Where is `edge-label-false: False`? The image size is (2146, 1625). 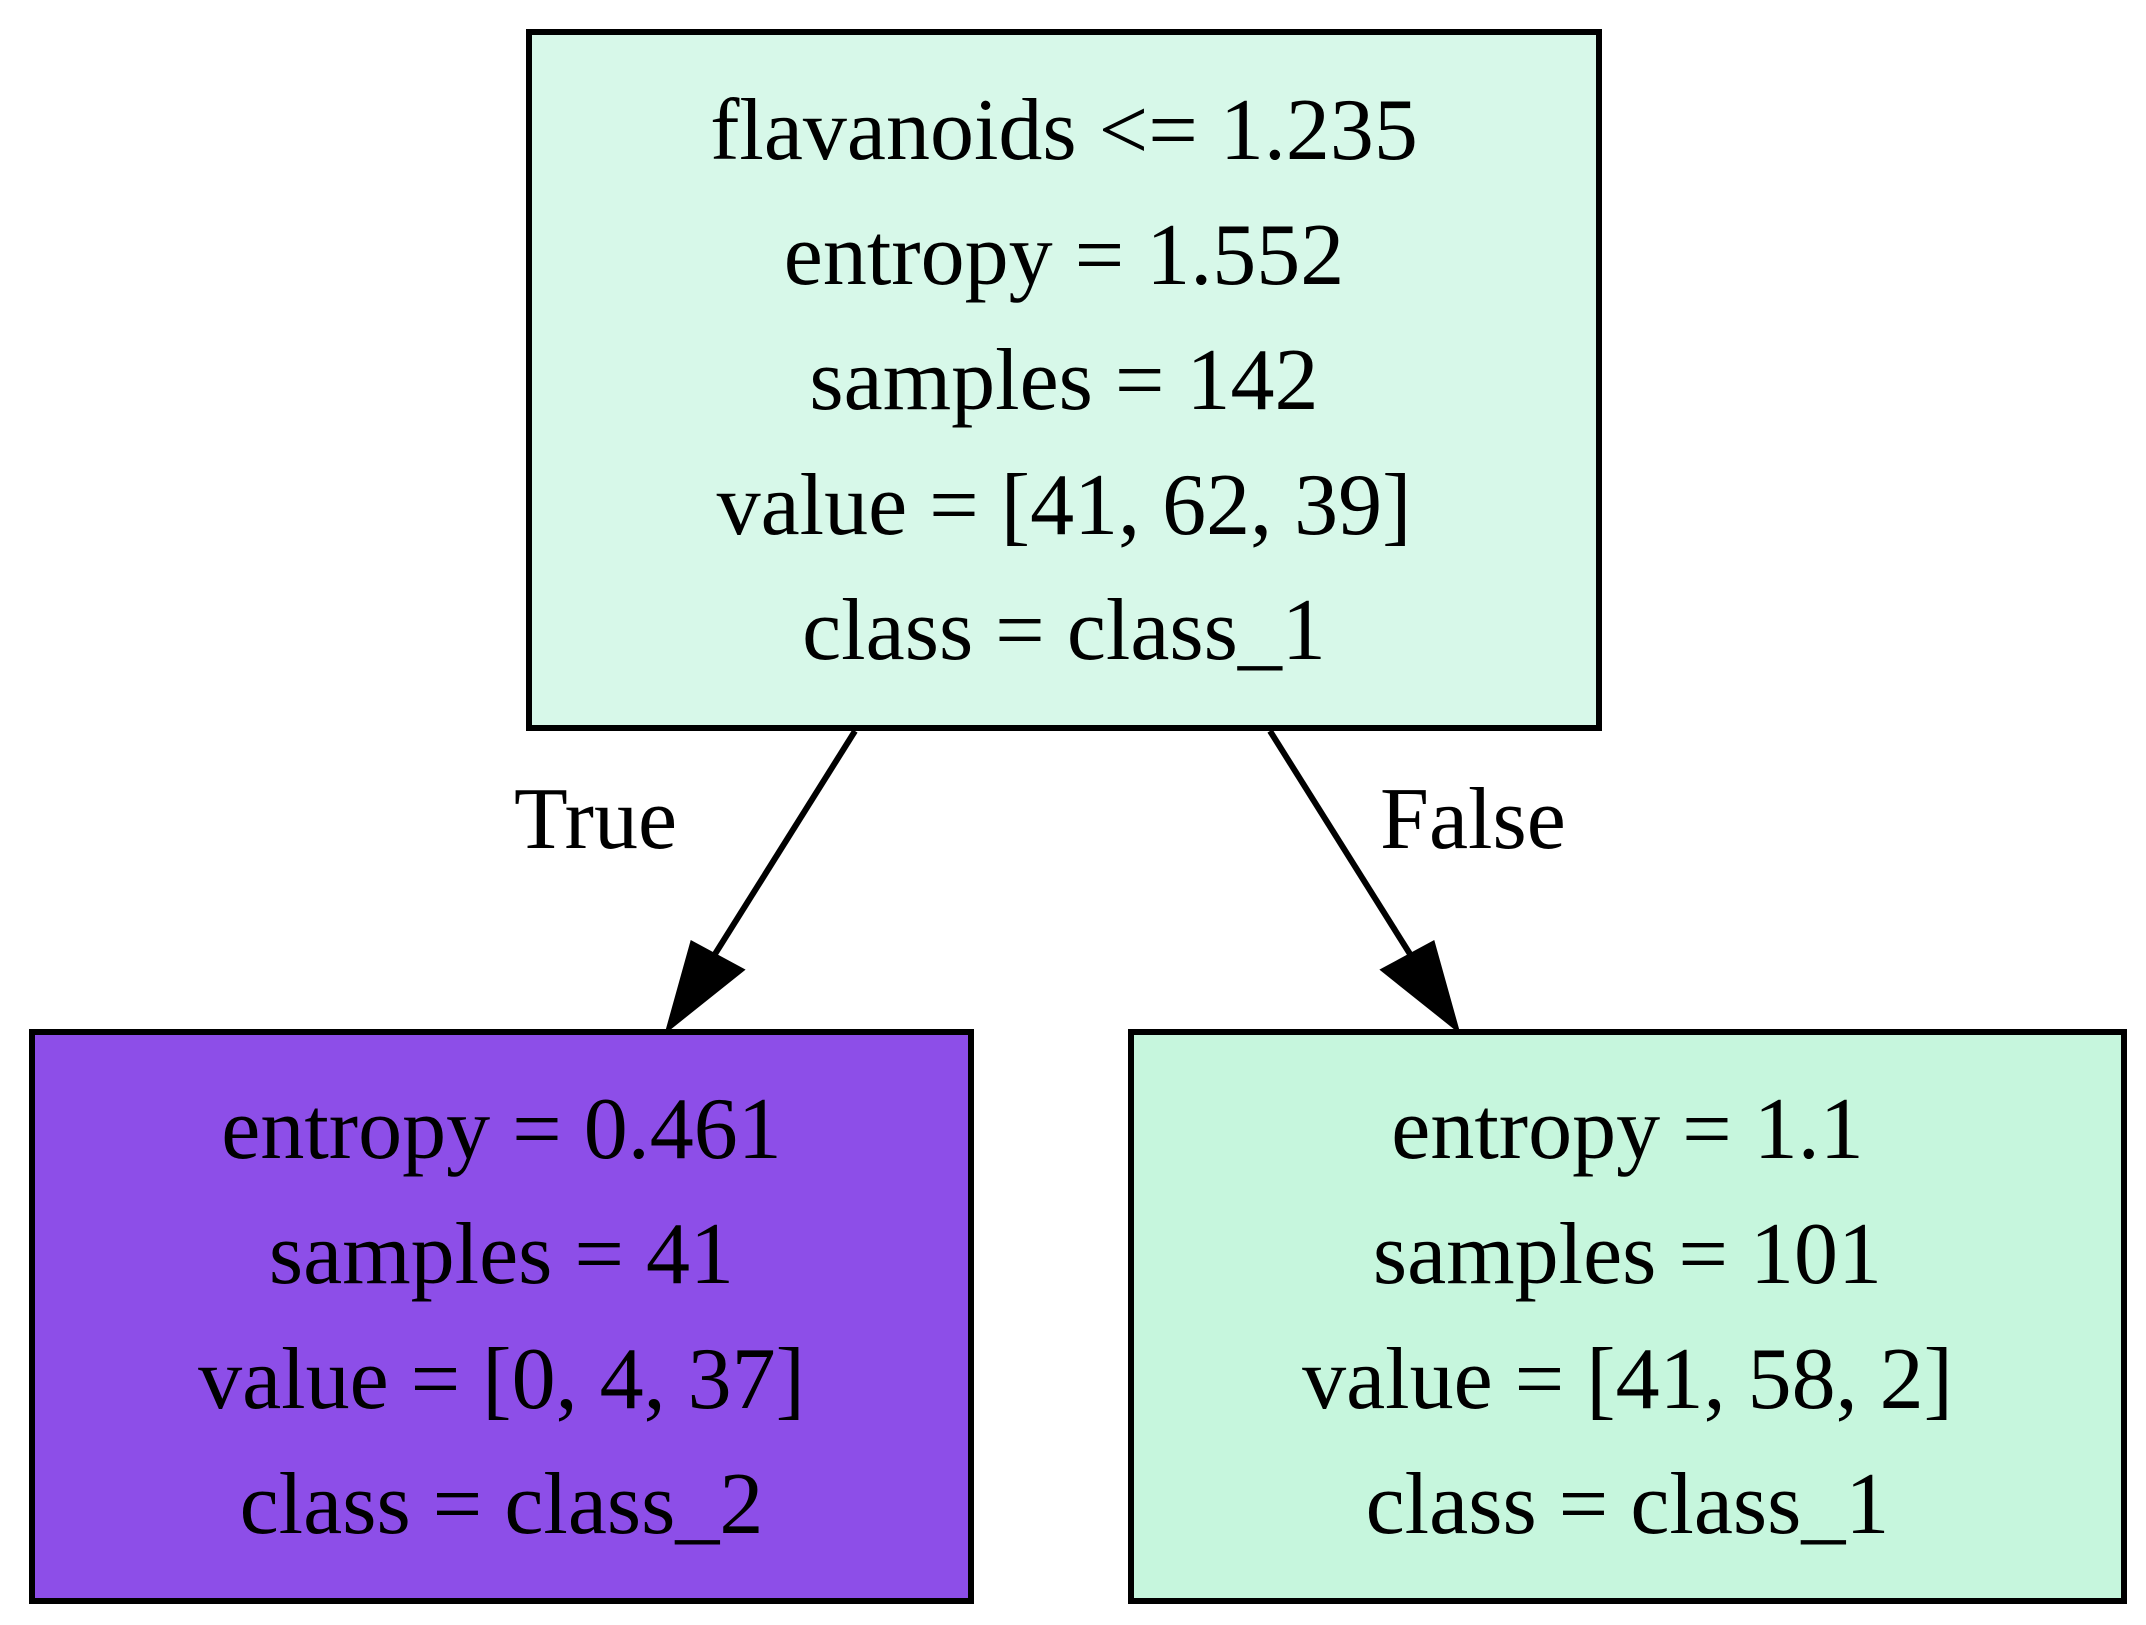
edge-label-false: False is located at coordinates (1473, 819).